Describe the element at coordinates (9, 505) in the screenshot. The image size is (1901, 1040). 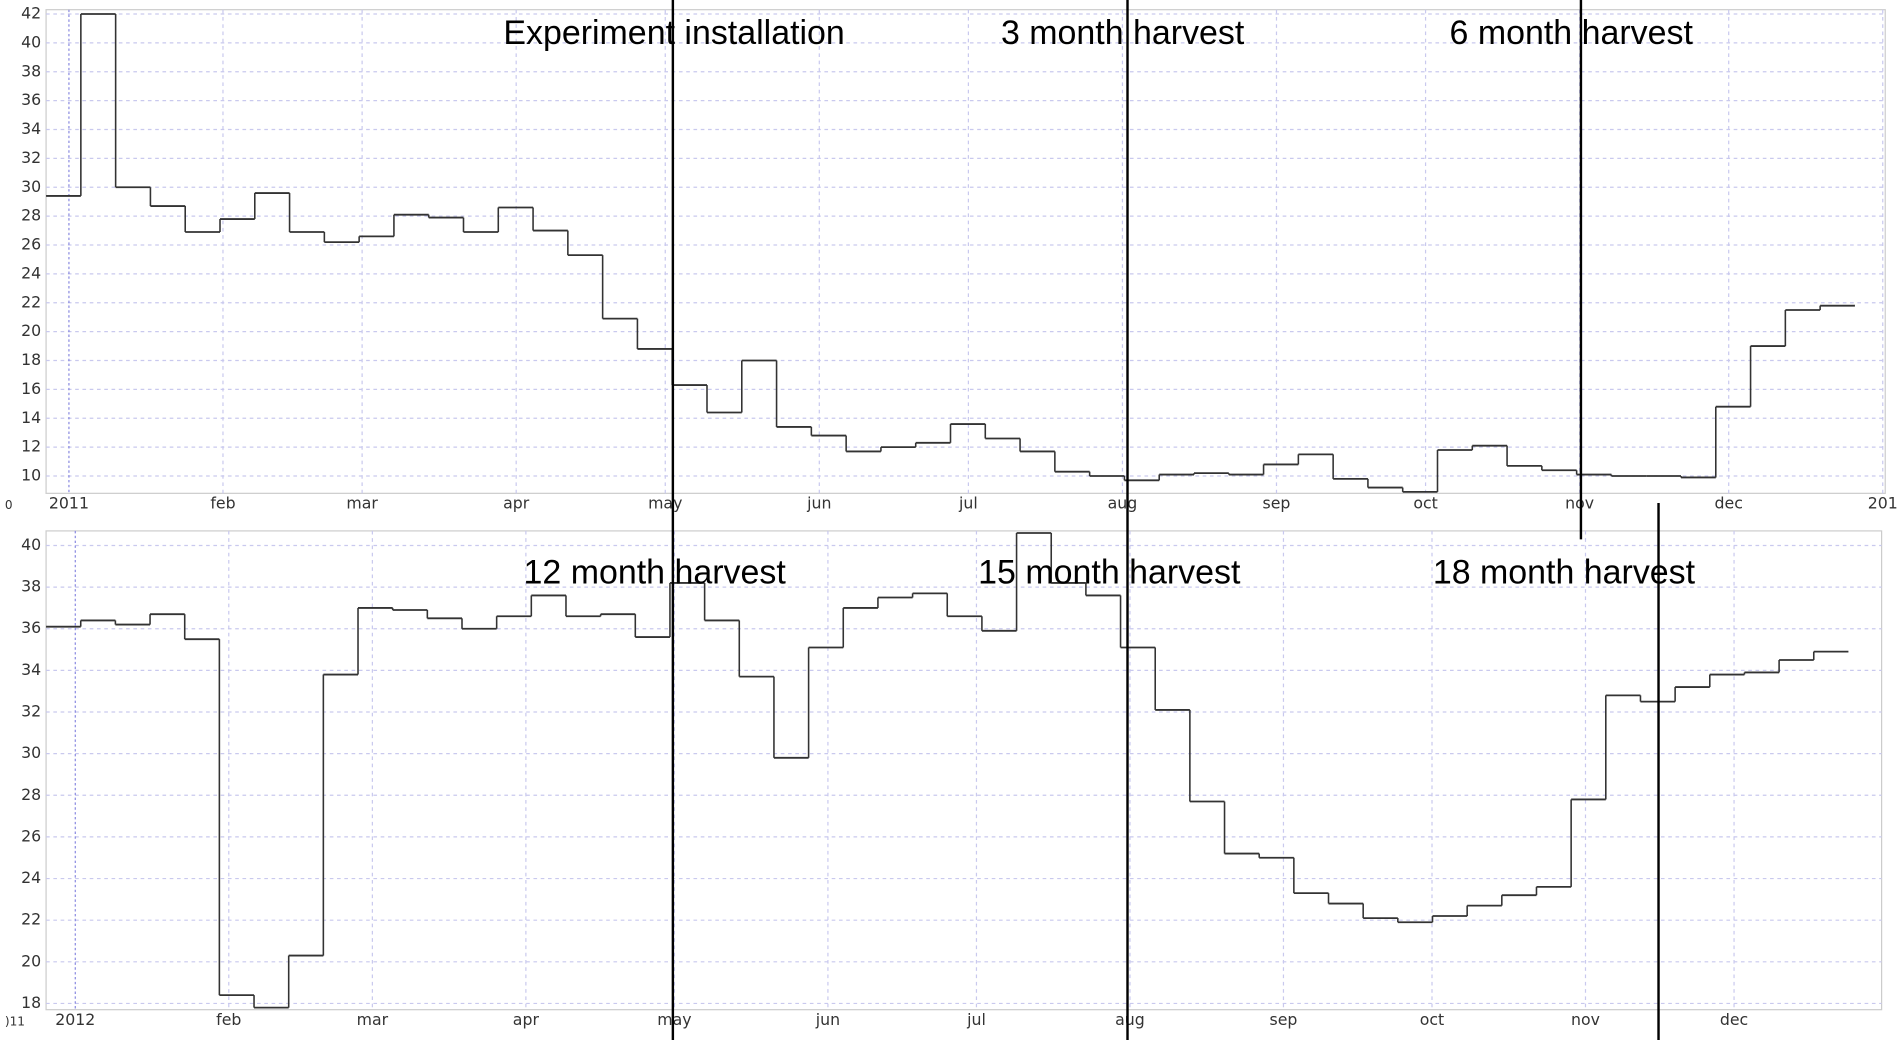
I see `corner-label: 0` at that location.